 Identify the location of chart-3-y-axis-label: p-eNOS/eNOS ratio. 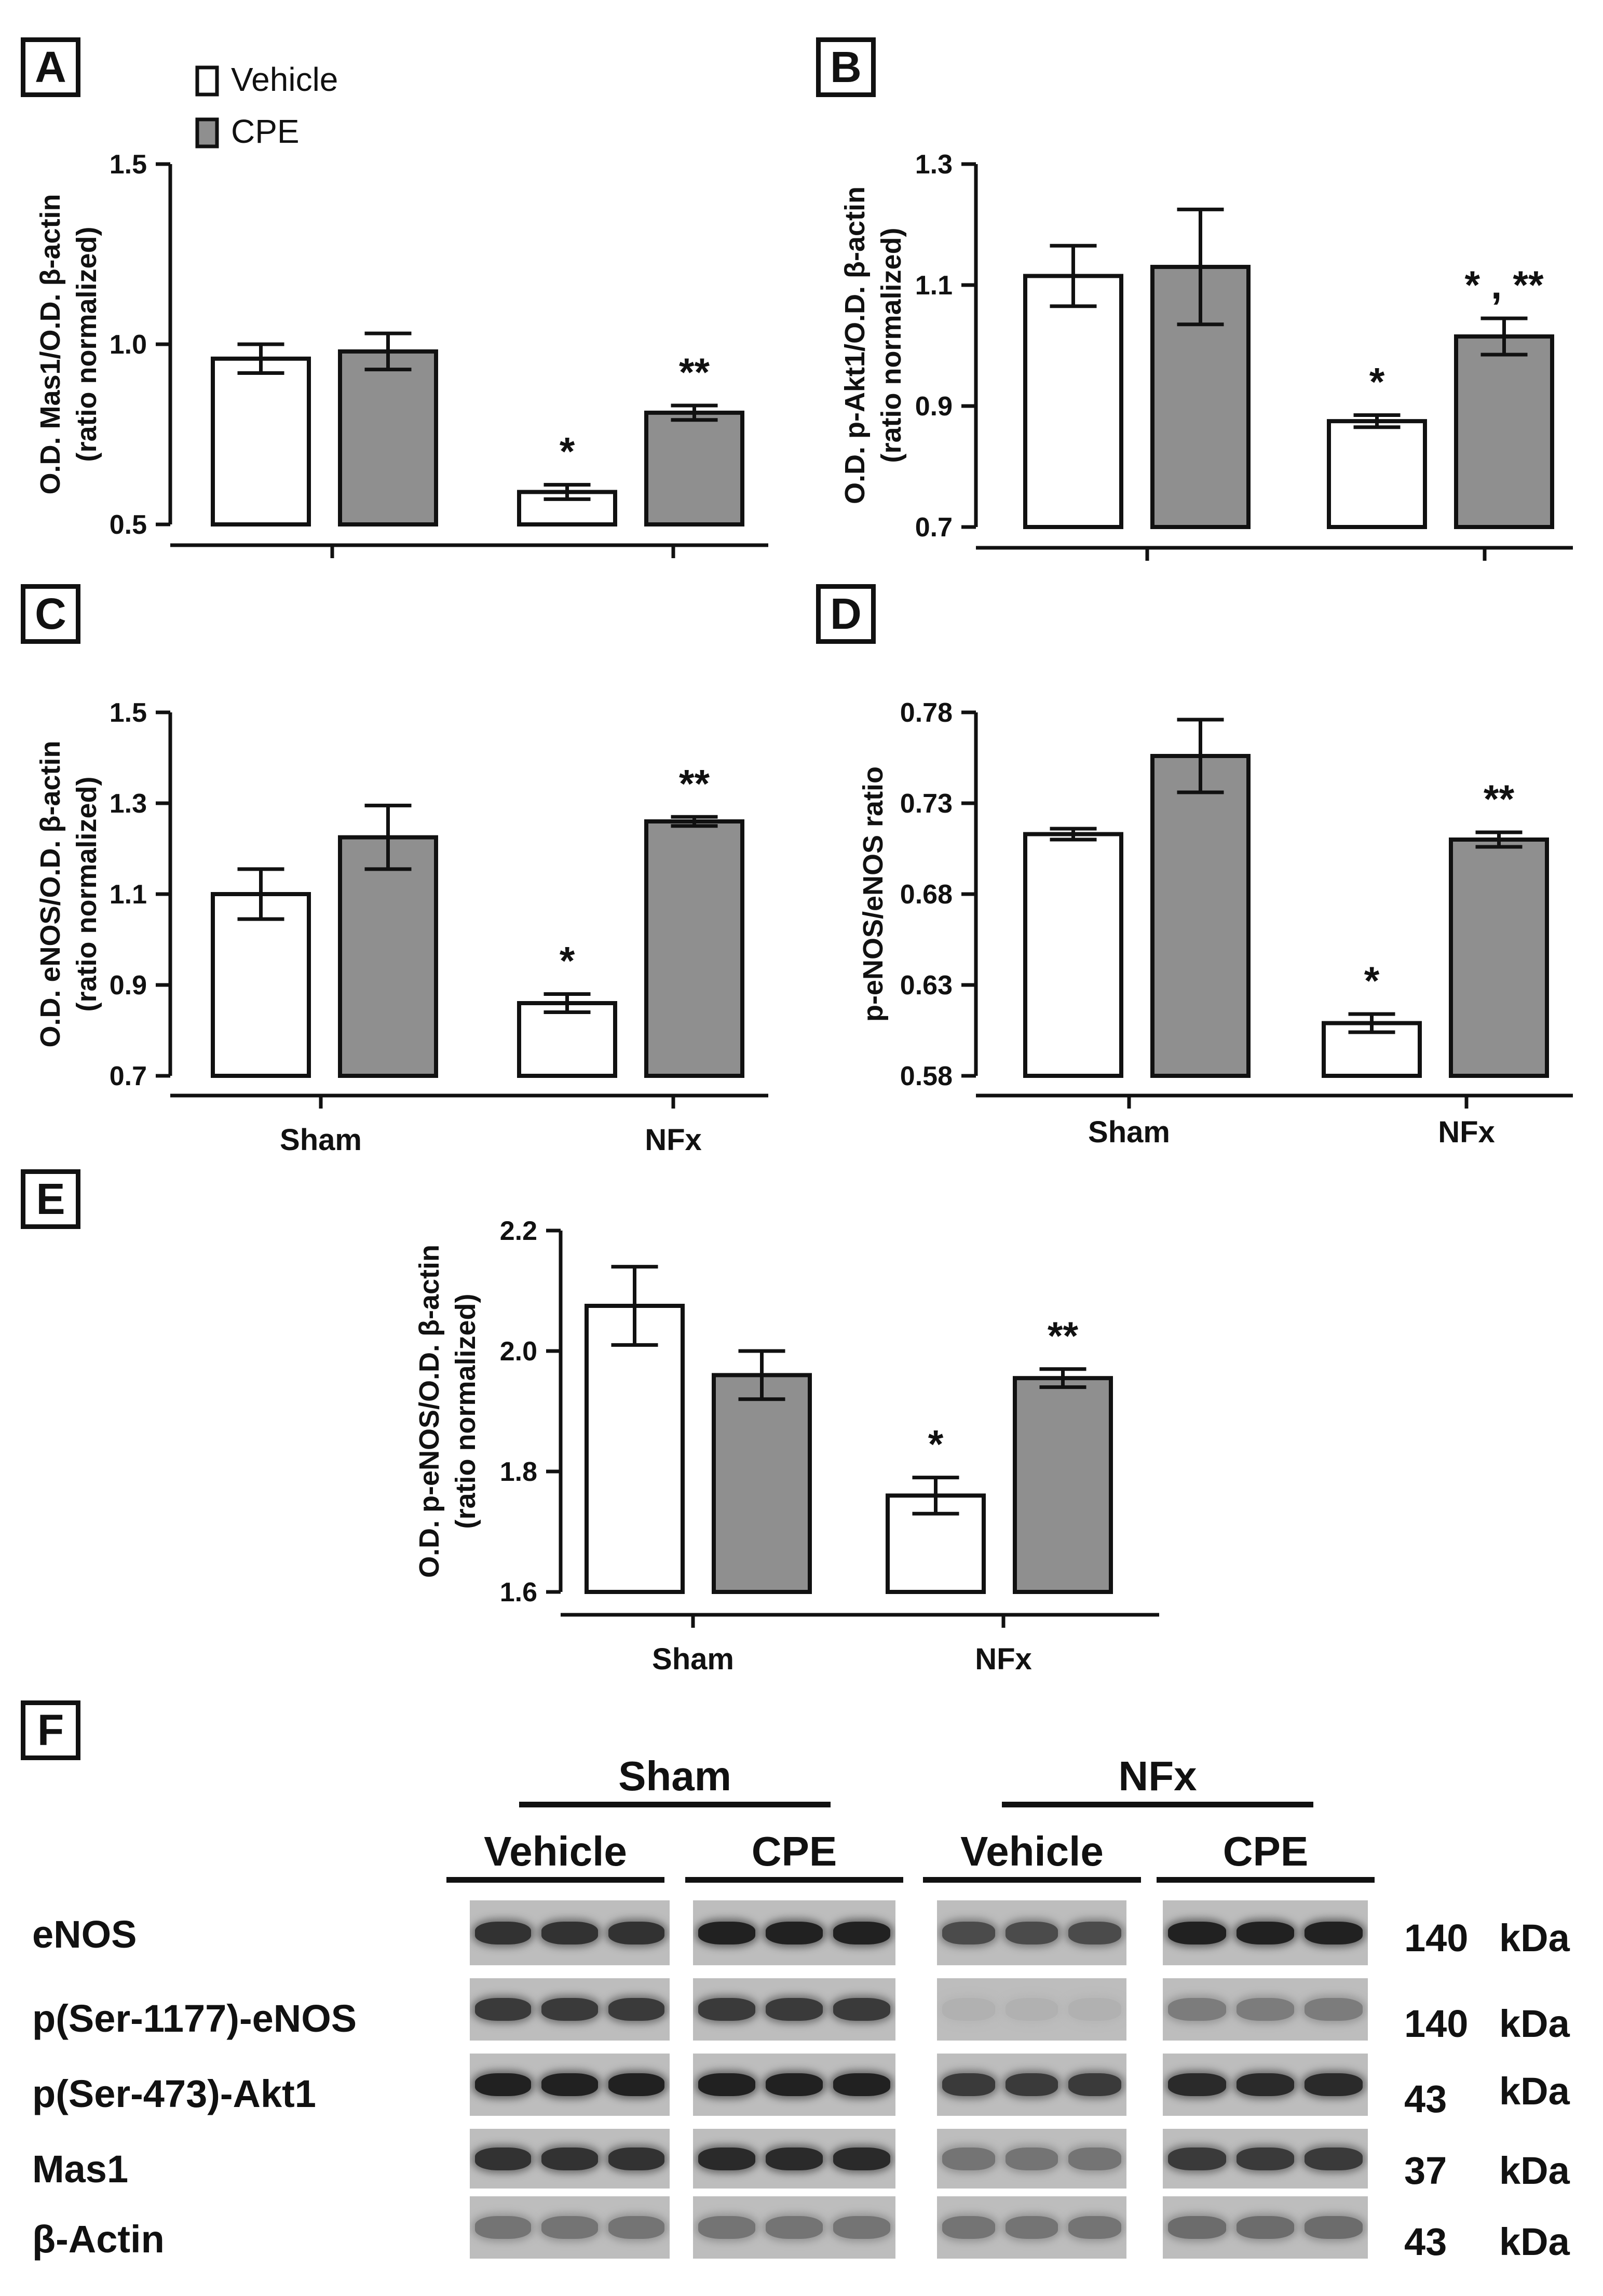
(873, 894).